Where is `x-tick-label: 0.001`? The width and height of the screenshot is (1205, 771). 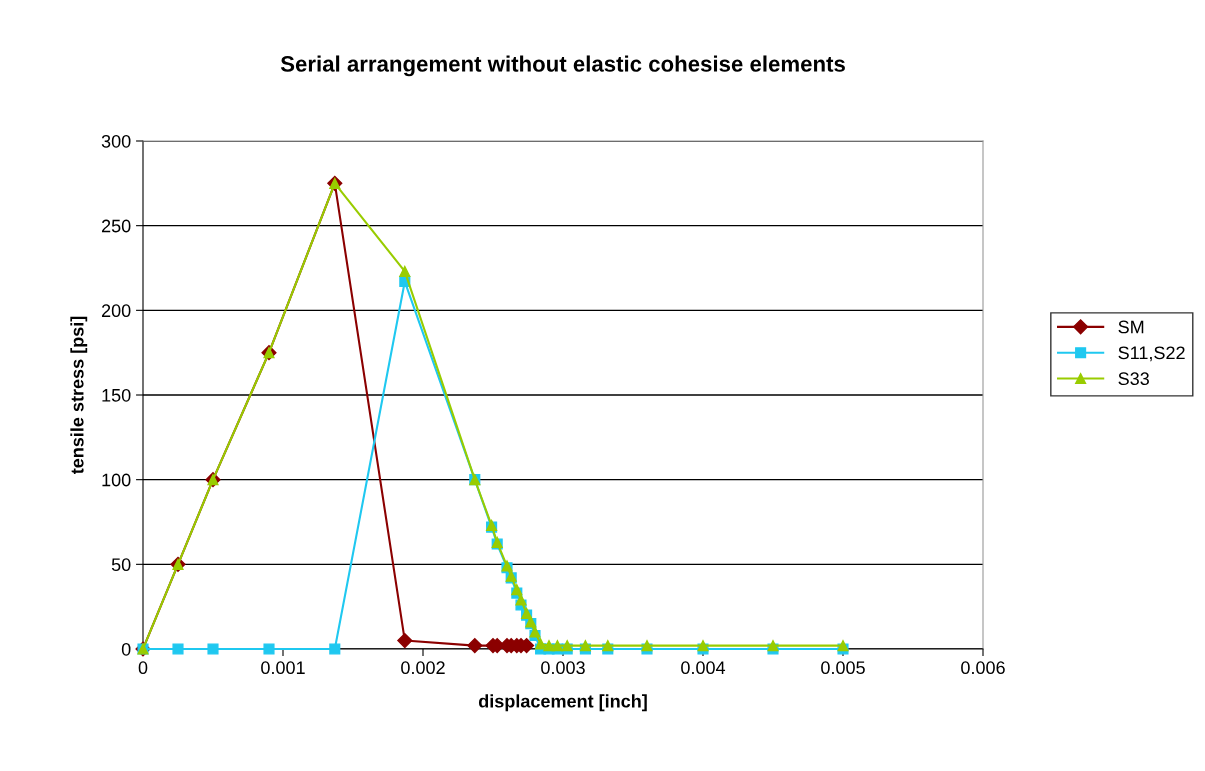
x-tick-label: 0.001 is located at coordinates (283, 668).